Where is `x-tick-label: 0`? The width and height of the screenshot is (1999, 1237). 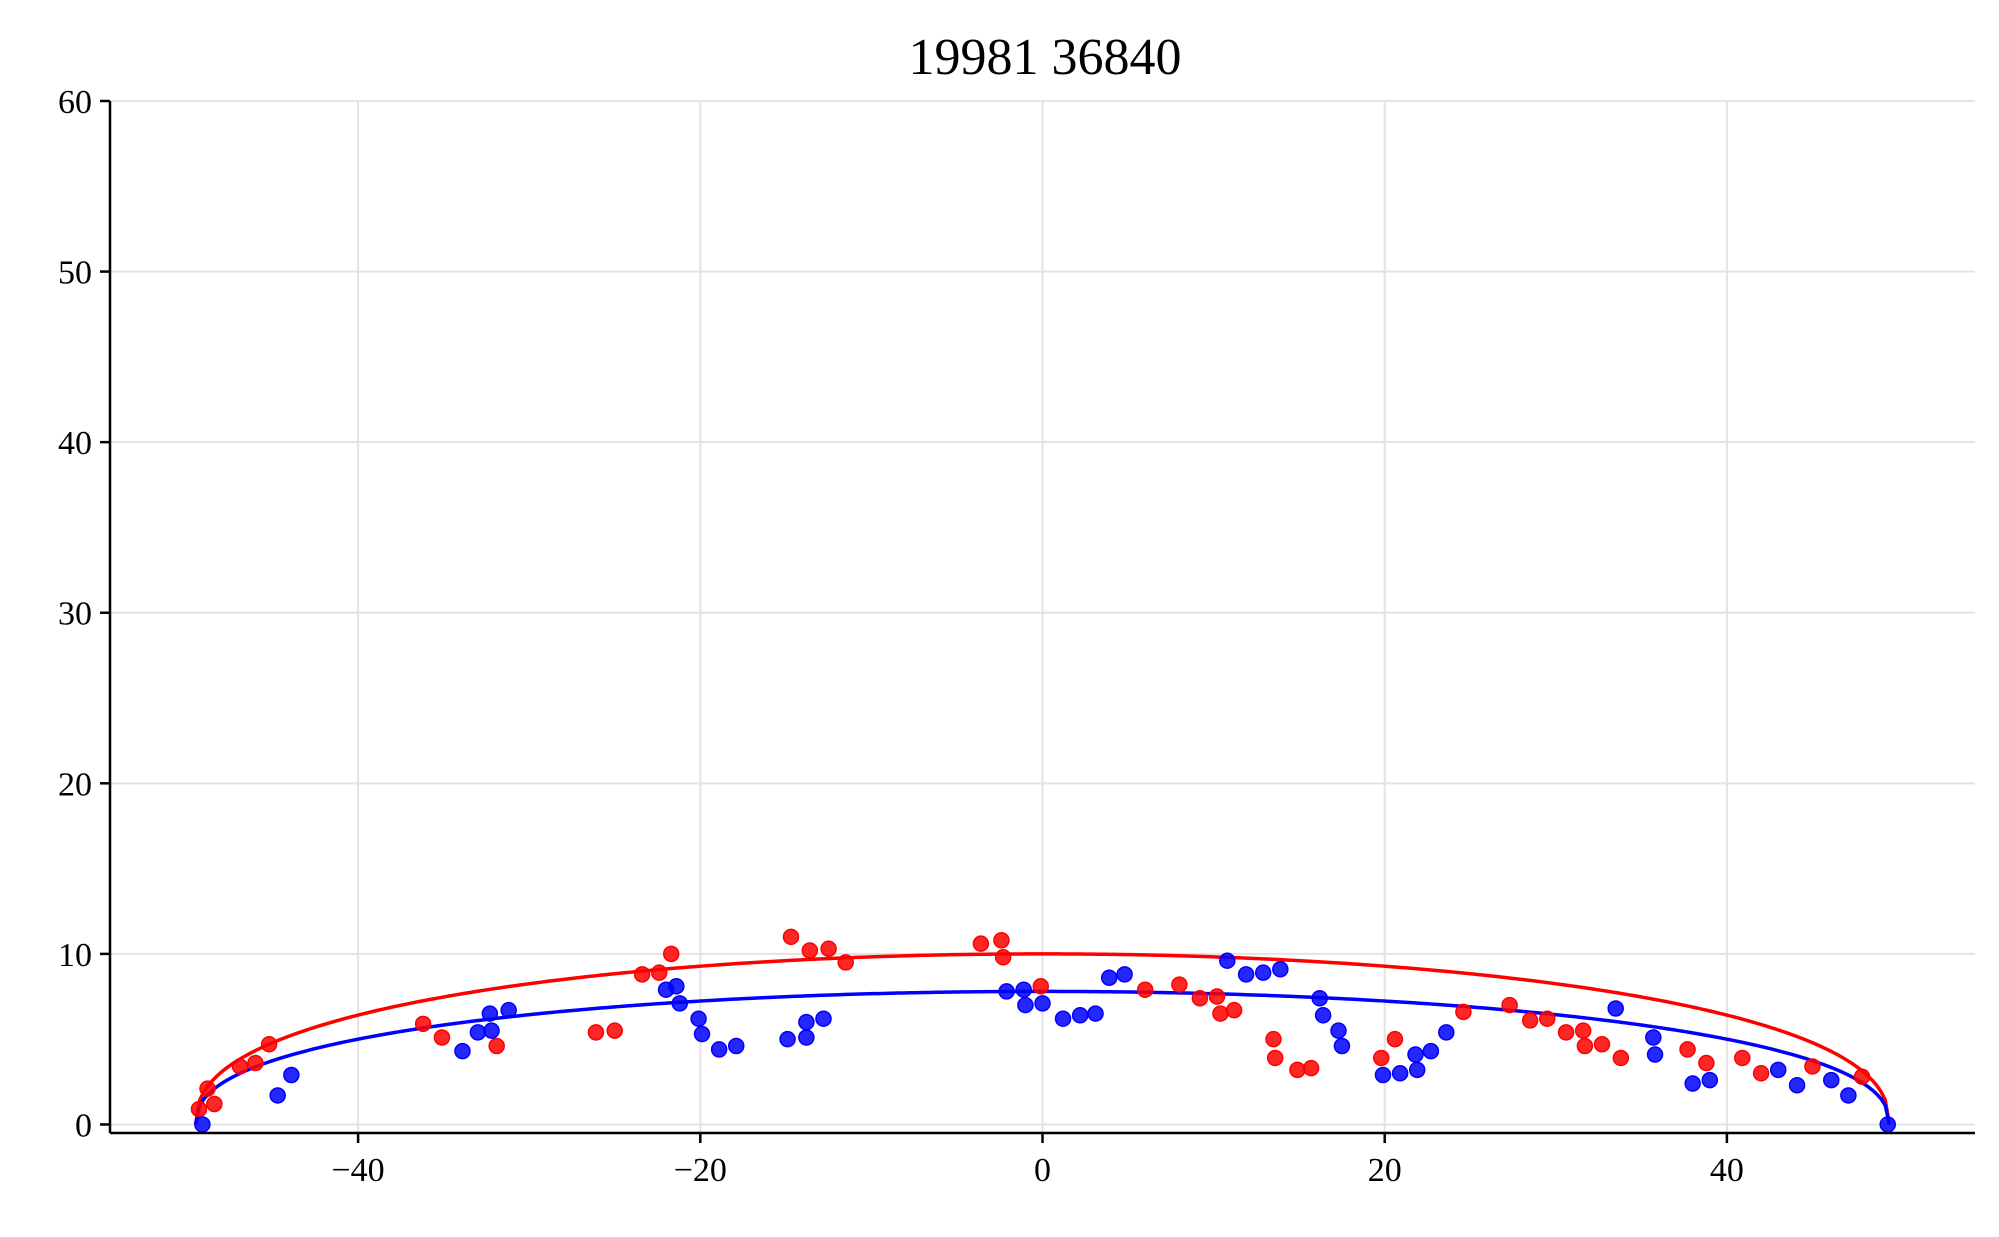 x-tick-label: 0 is located at coordinates (1042, 1170).